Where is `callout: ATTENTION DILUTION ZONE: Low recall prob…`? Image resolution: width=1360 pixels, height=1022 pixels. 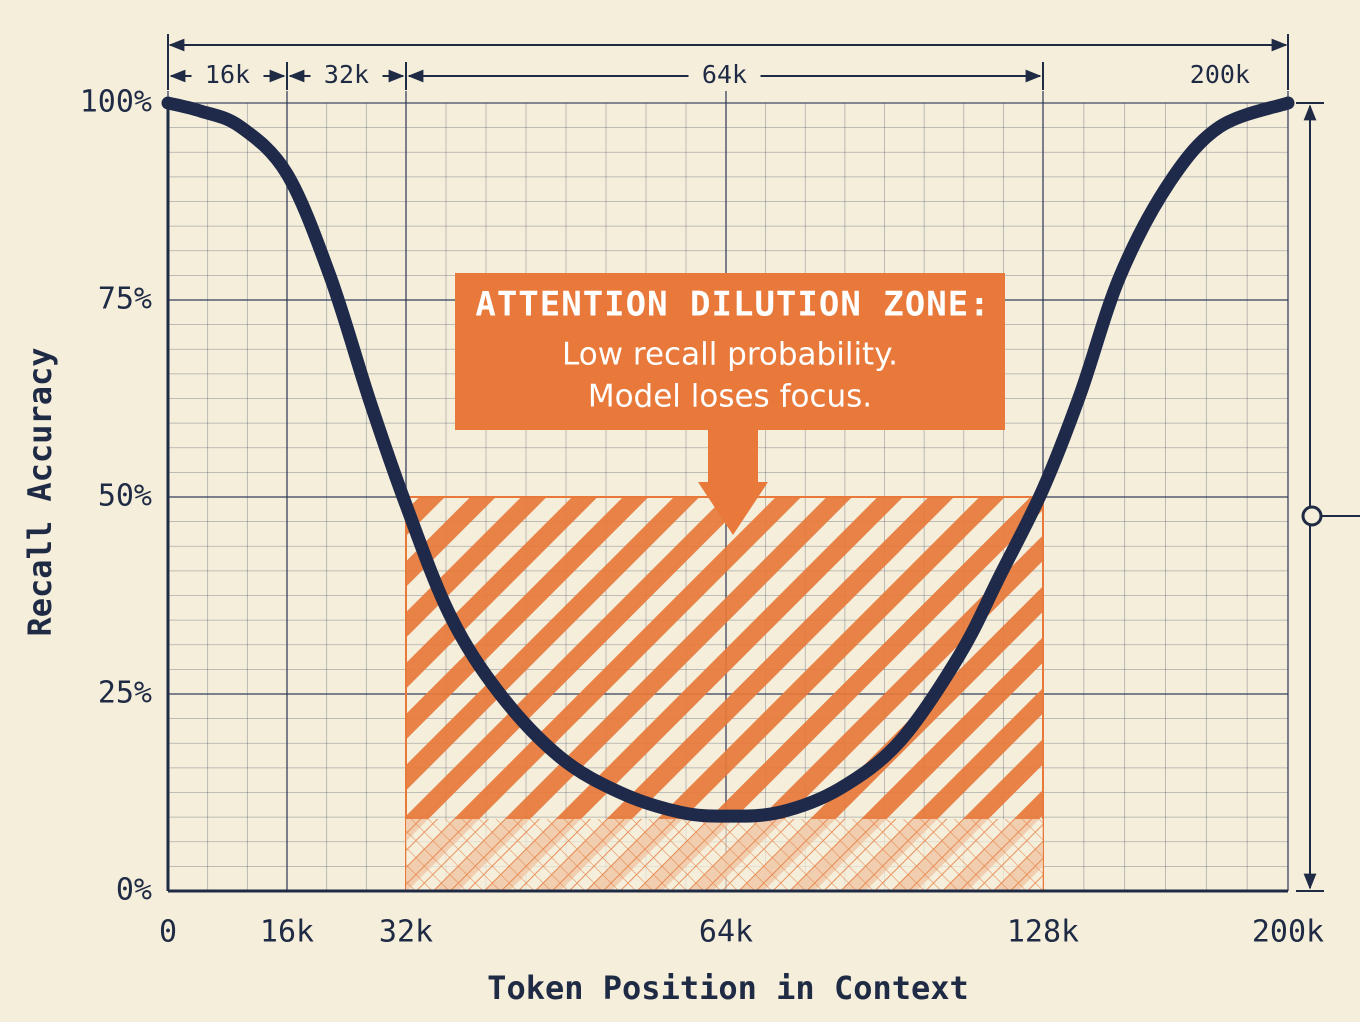 callout: ATTENTION DILUTION ZONE: Low recall prob… is located at coordinates (730, 404).